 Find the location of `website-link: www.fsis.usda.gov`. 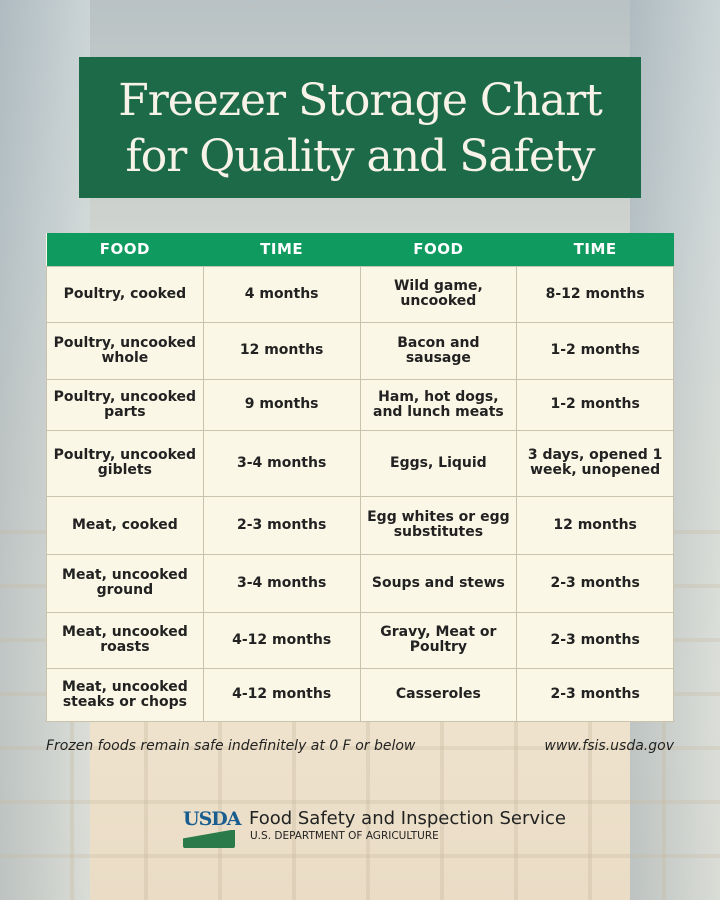

website-link: www.fsis.usda.gov is located at coordinates (609, 746).